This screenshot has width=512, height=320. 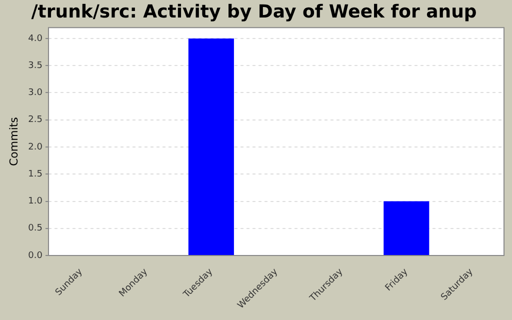 I want to click on y-tick-label: 0.0, so click(x=35, y=255).